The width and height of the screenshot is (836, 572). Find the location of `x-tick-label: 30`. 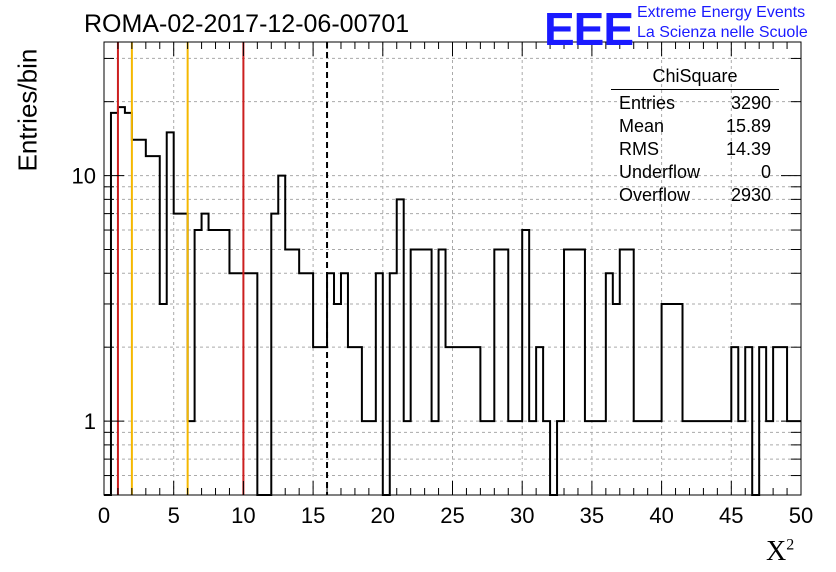

x-tick-label: 30 is located at coordinates (522, 515).